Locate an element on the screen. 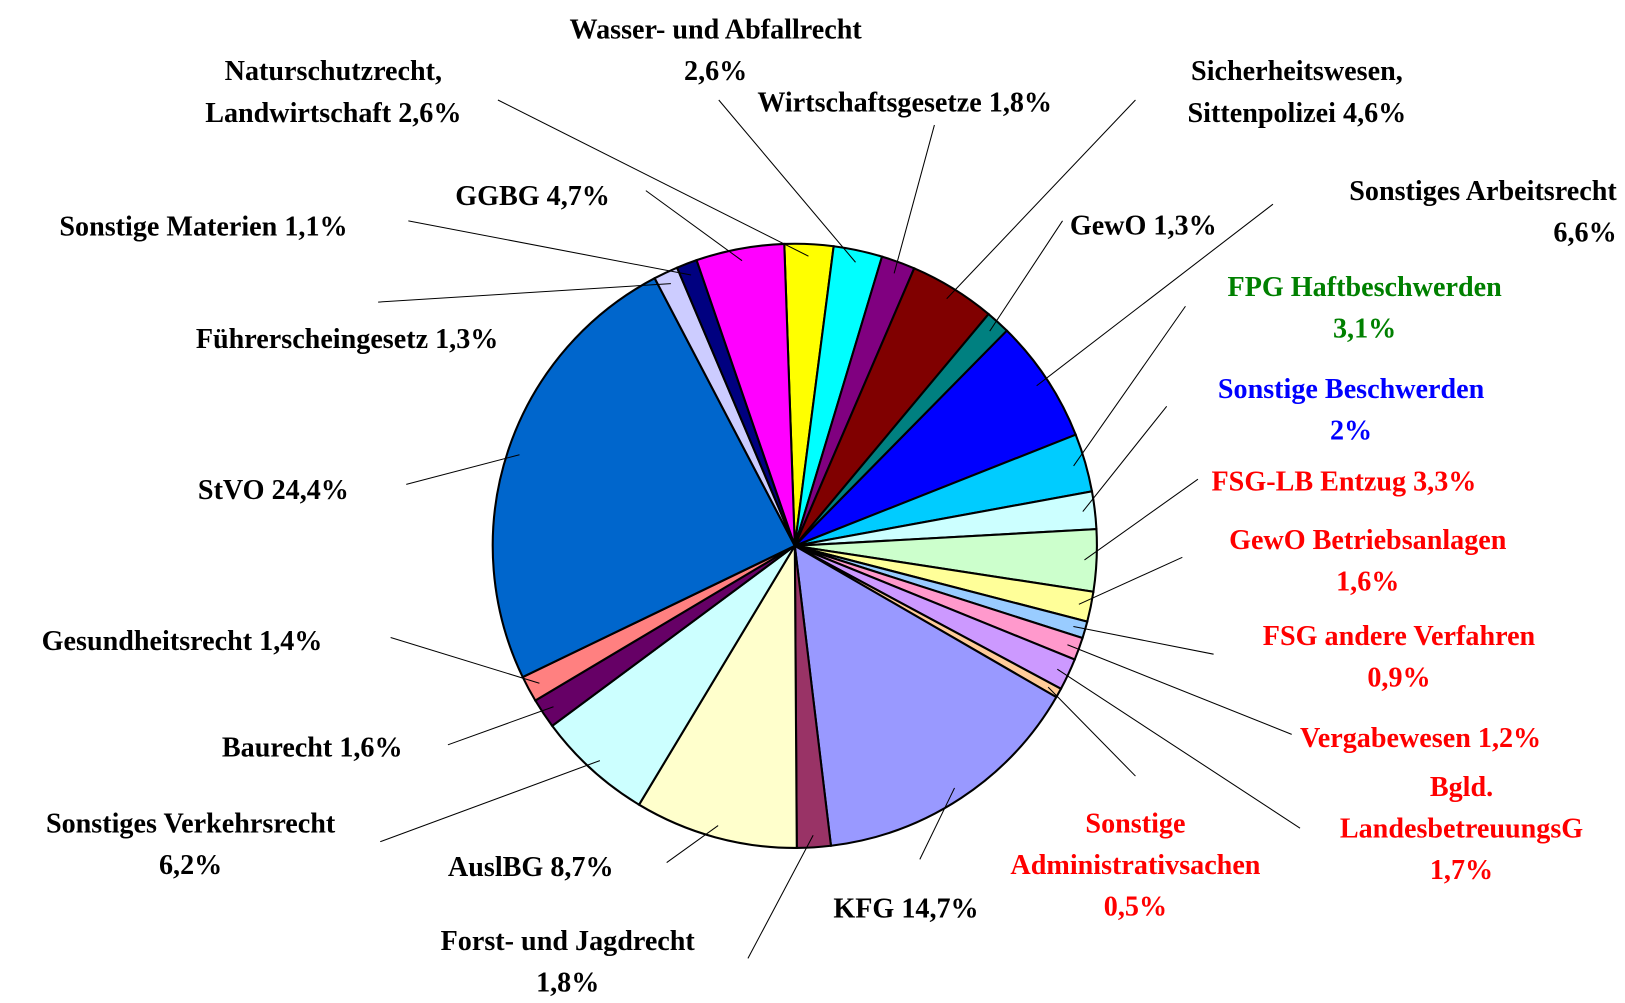  category-name: AuslBG is located at coordinates (495, 867).